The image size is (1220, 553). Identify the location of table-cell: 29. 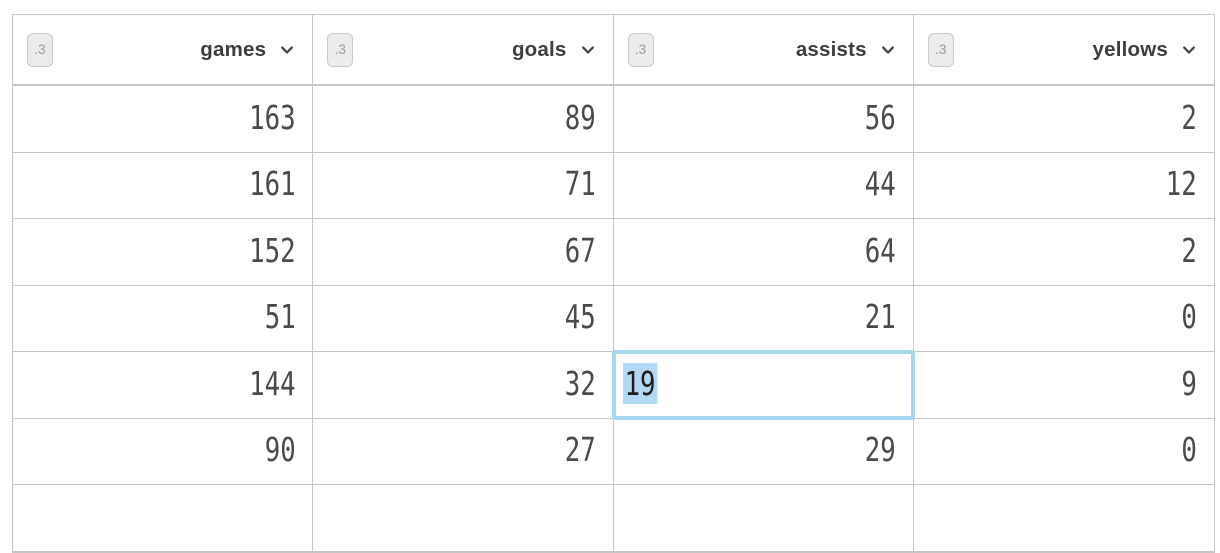
(763, 451).